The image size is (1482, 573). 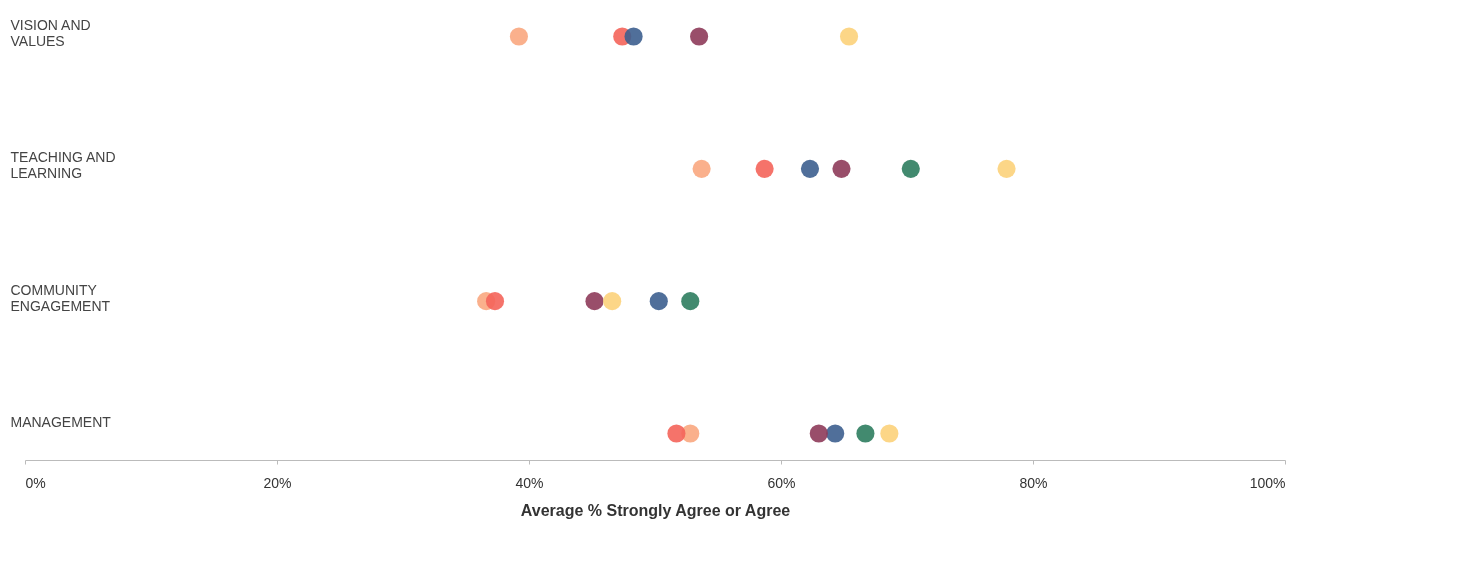 What do you see at coordinates (1267, 482) in the screenshot?
I see `x-tick-label: 100%` at bounding box center [1267, 482].